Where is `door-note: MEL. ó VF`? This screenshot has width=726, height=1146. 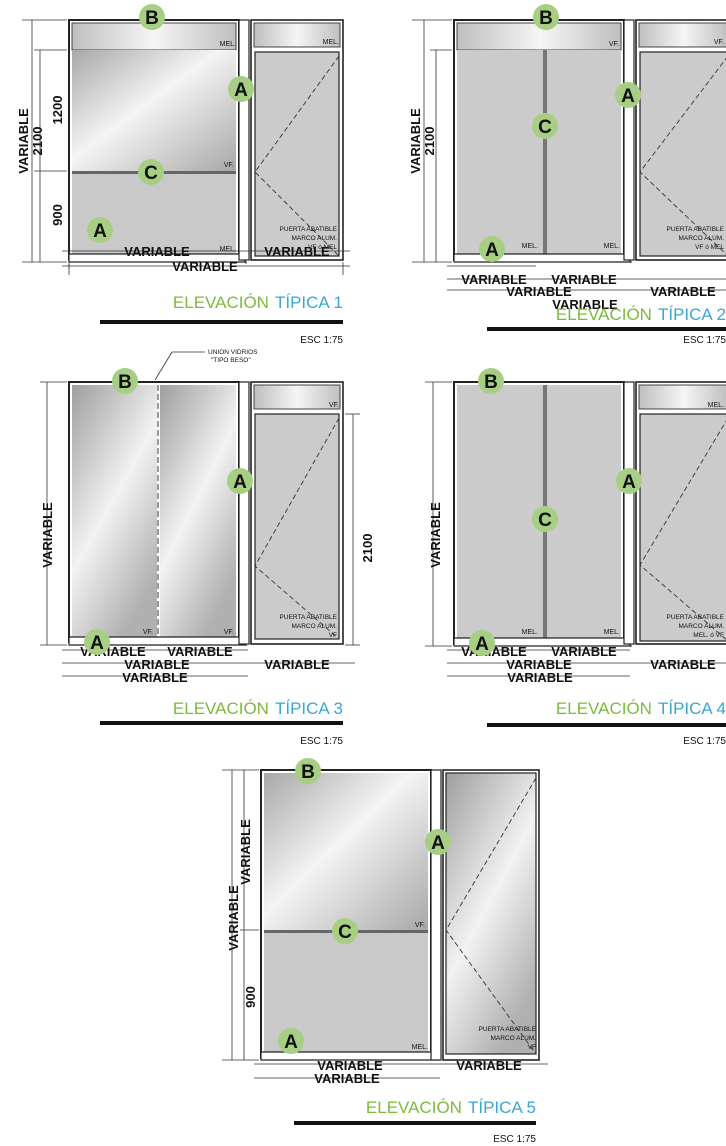
door-note: MEL. ó VF is located at coordinates (708, 635).